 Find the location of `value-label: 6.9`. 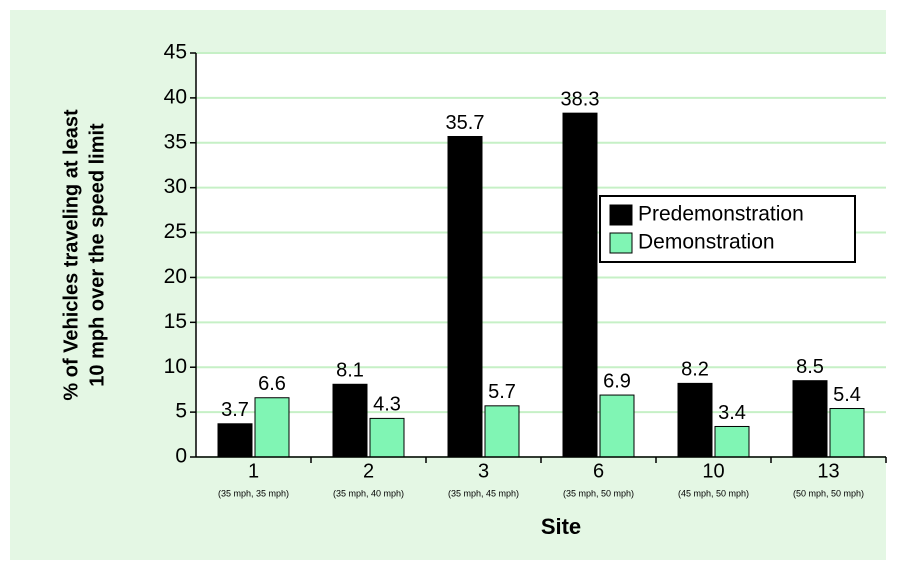

value-label: 6.9 is located at coordinates (617, 381).